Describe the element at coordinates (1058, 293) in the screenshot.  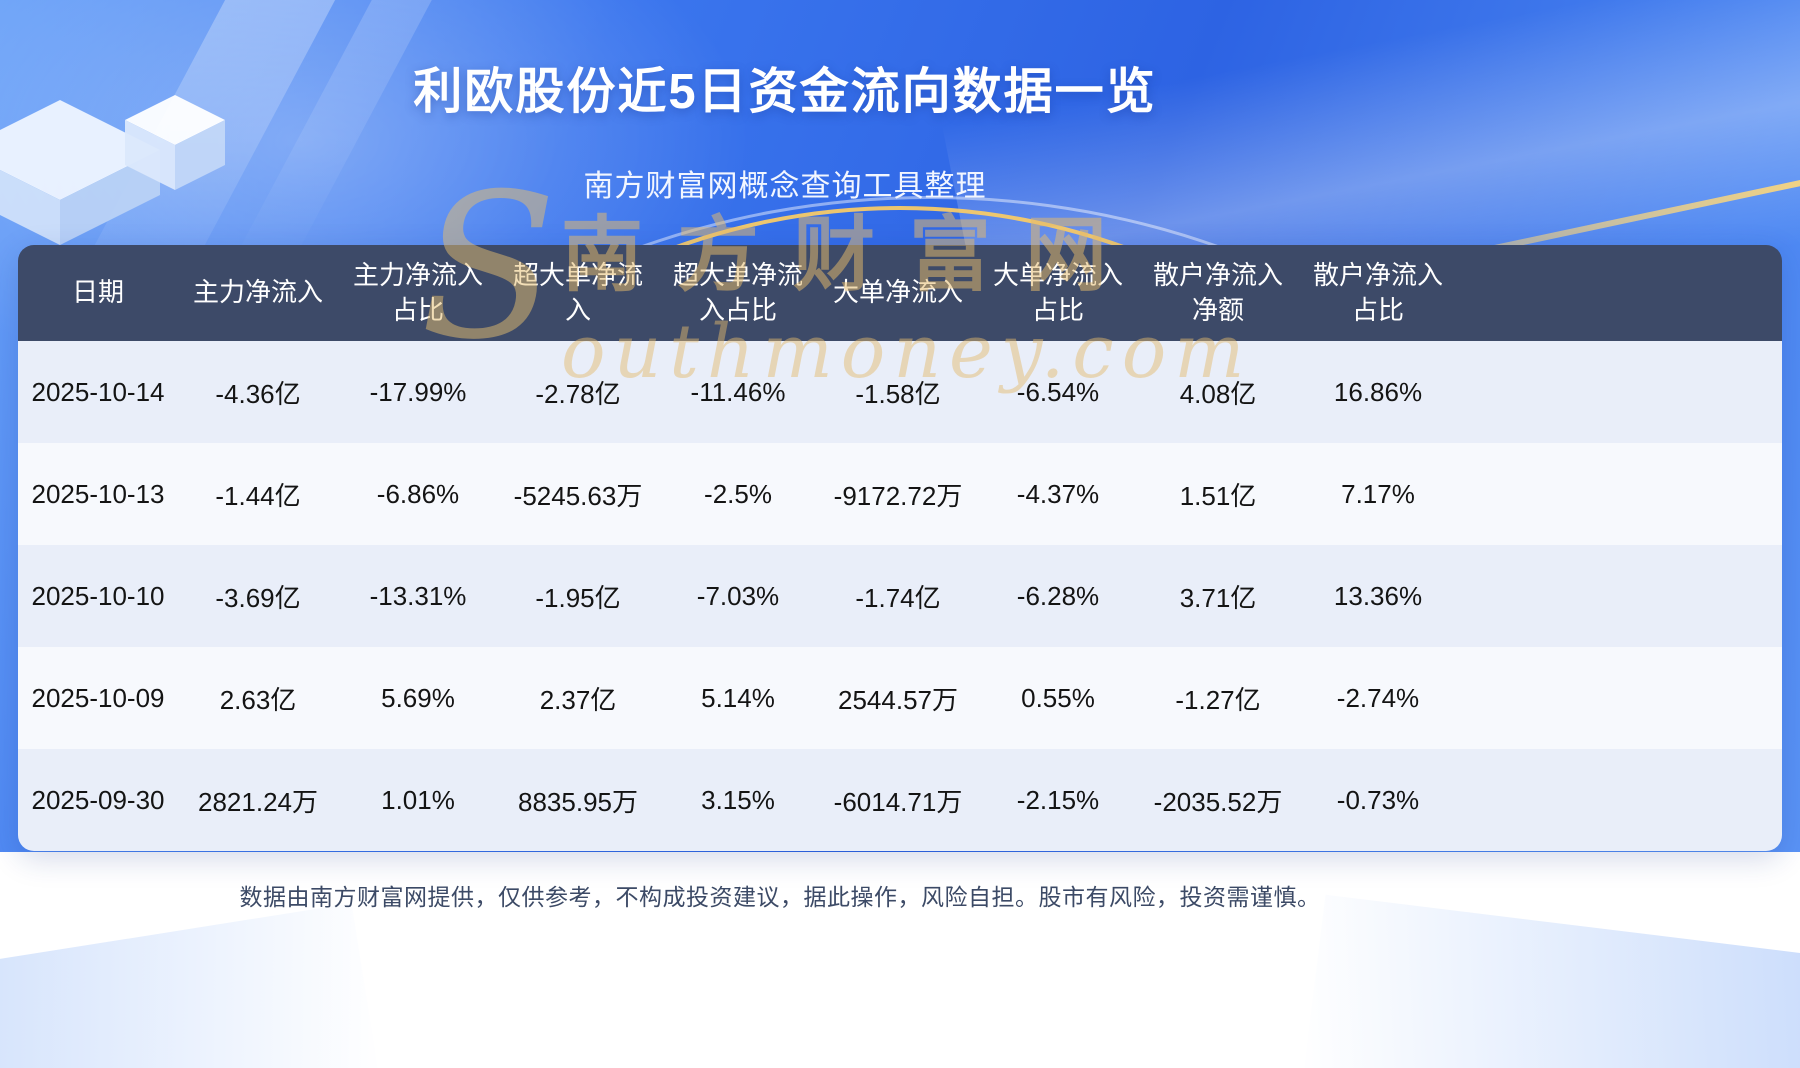
I see `column-header: 大单净流入 占比` at that location.